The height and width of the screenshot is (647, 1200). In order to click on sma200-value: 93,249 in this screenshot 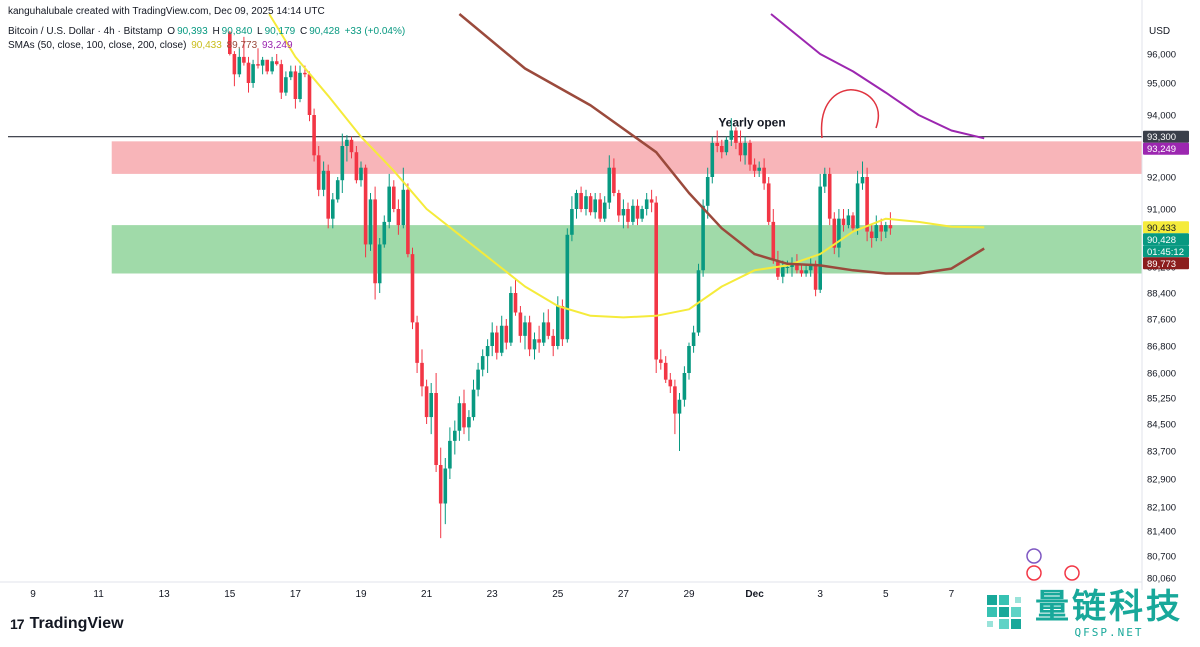, I will do `click(277, 45)`.